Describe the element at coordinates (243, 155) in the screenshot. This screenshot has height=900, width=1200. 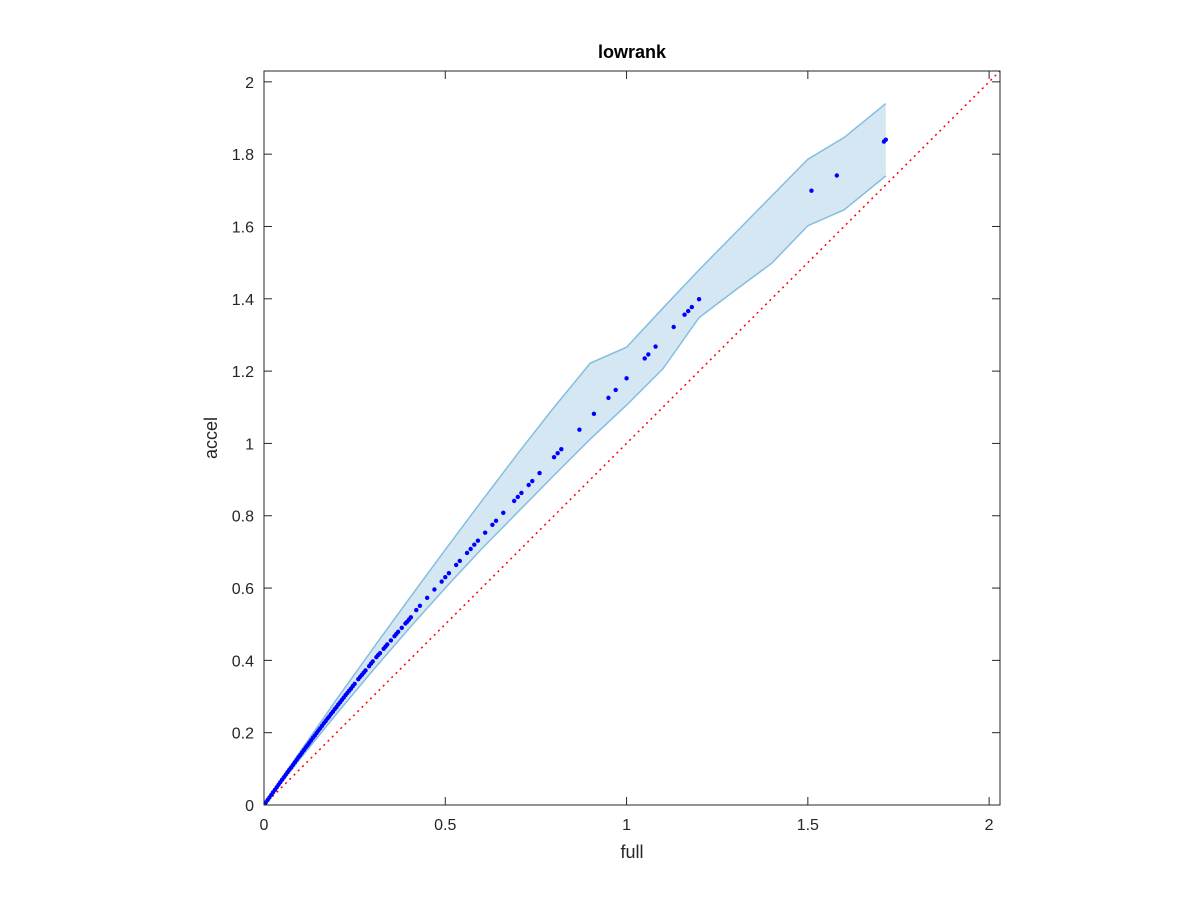
I see `y-tick-label: 1.8` at that location.